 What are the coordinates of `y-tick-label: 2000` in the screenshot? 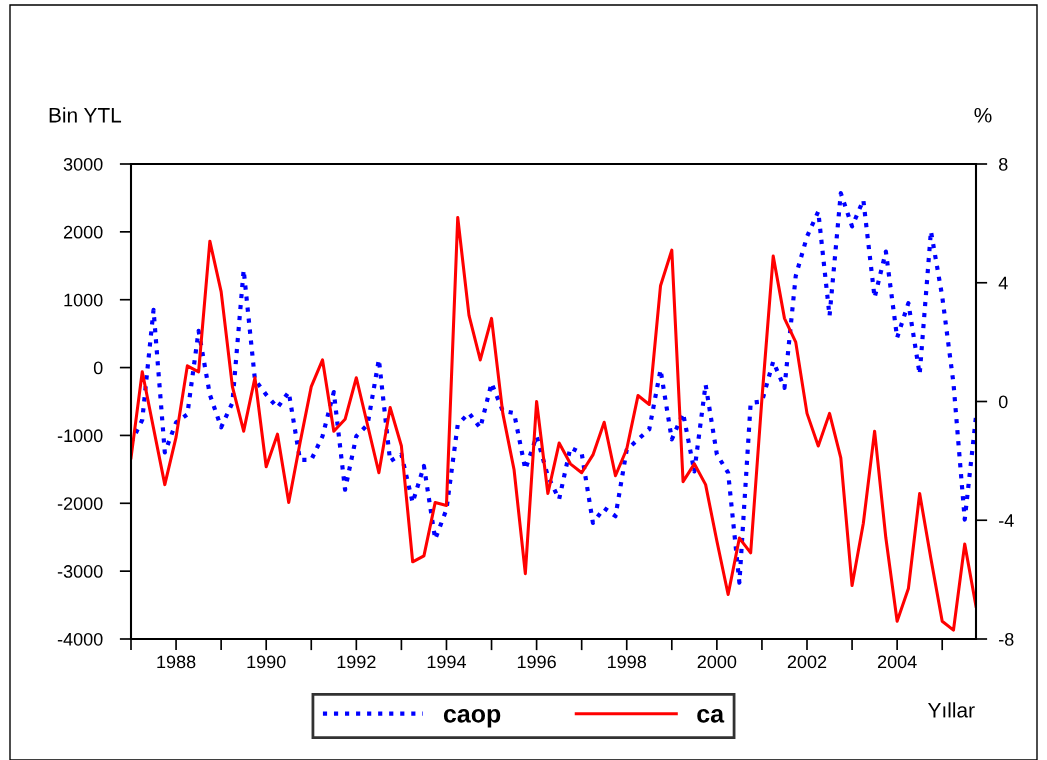 It's located at (83, 232).